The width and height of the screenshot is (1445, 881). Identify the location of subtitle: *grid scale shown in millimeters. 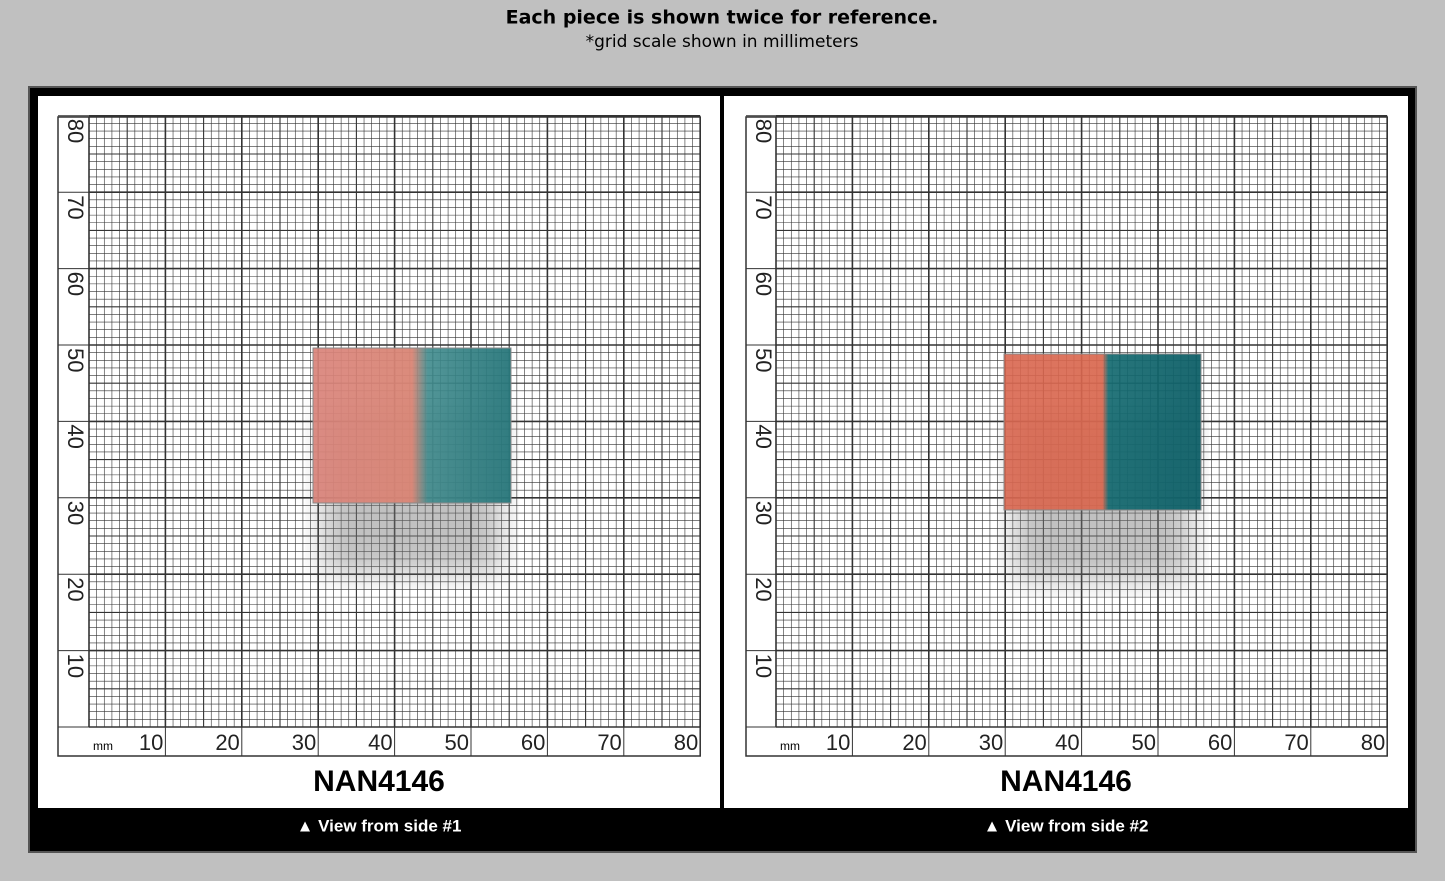
(722, 42).